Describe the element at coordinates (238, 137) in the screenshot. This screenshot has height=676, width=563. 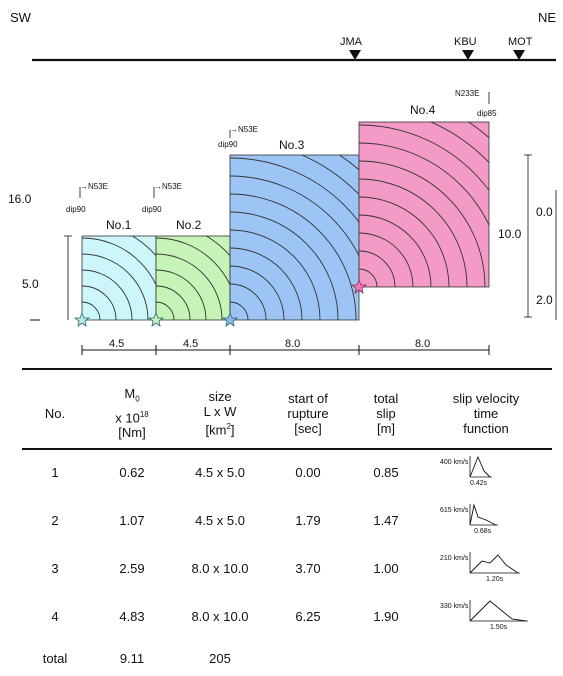
I see `strike-dip-no3: →N53E dip90` at that location.